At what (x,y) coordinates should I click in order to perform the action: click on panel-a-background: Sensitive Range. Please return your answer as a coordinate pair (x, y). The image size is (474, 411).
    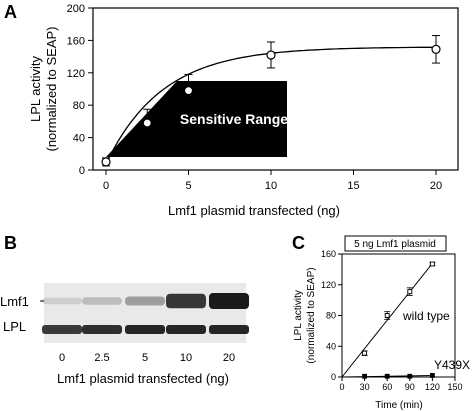
    Looking at the image, I should click on (197, 119).